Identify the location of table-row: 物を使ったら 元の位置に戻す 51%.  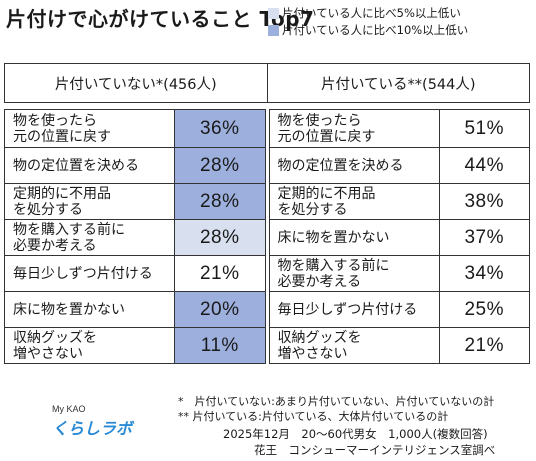
(400, 128).